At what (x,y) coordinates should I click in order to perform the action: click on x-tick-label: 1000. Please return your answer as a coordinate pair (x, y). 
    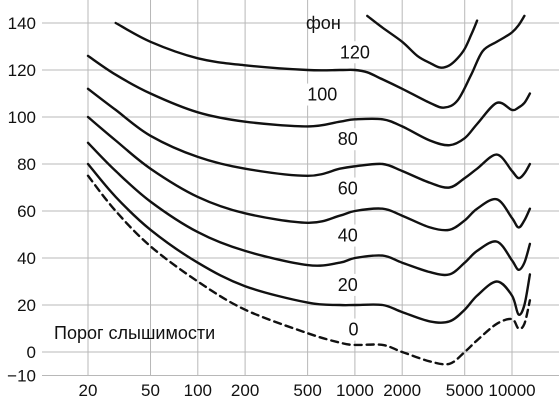
    Looking at the image, I should click on (355, 390).